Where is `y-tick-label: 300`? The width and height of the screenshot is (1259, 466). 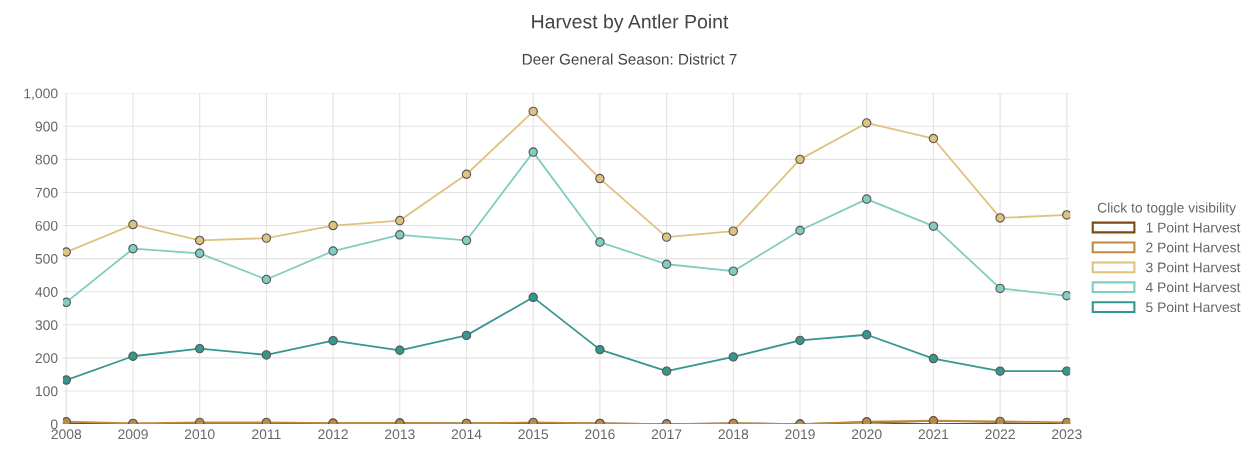 y-tick-label: 300 is located at coordinates (46, 325).